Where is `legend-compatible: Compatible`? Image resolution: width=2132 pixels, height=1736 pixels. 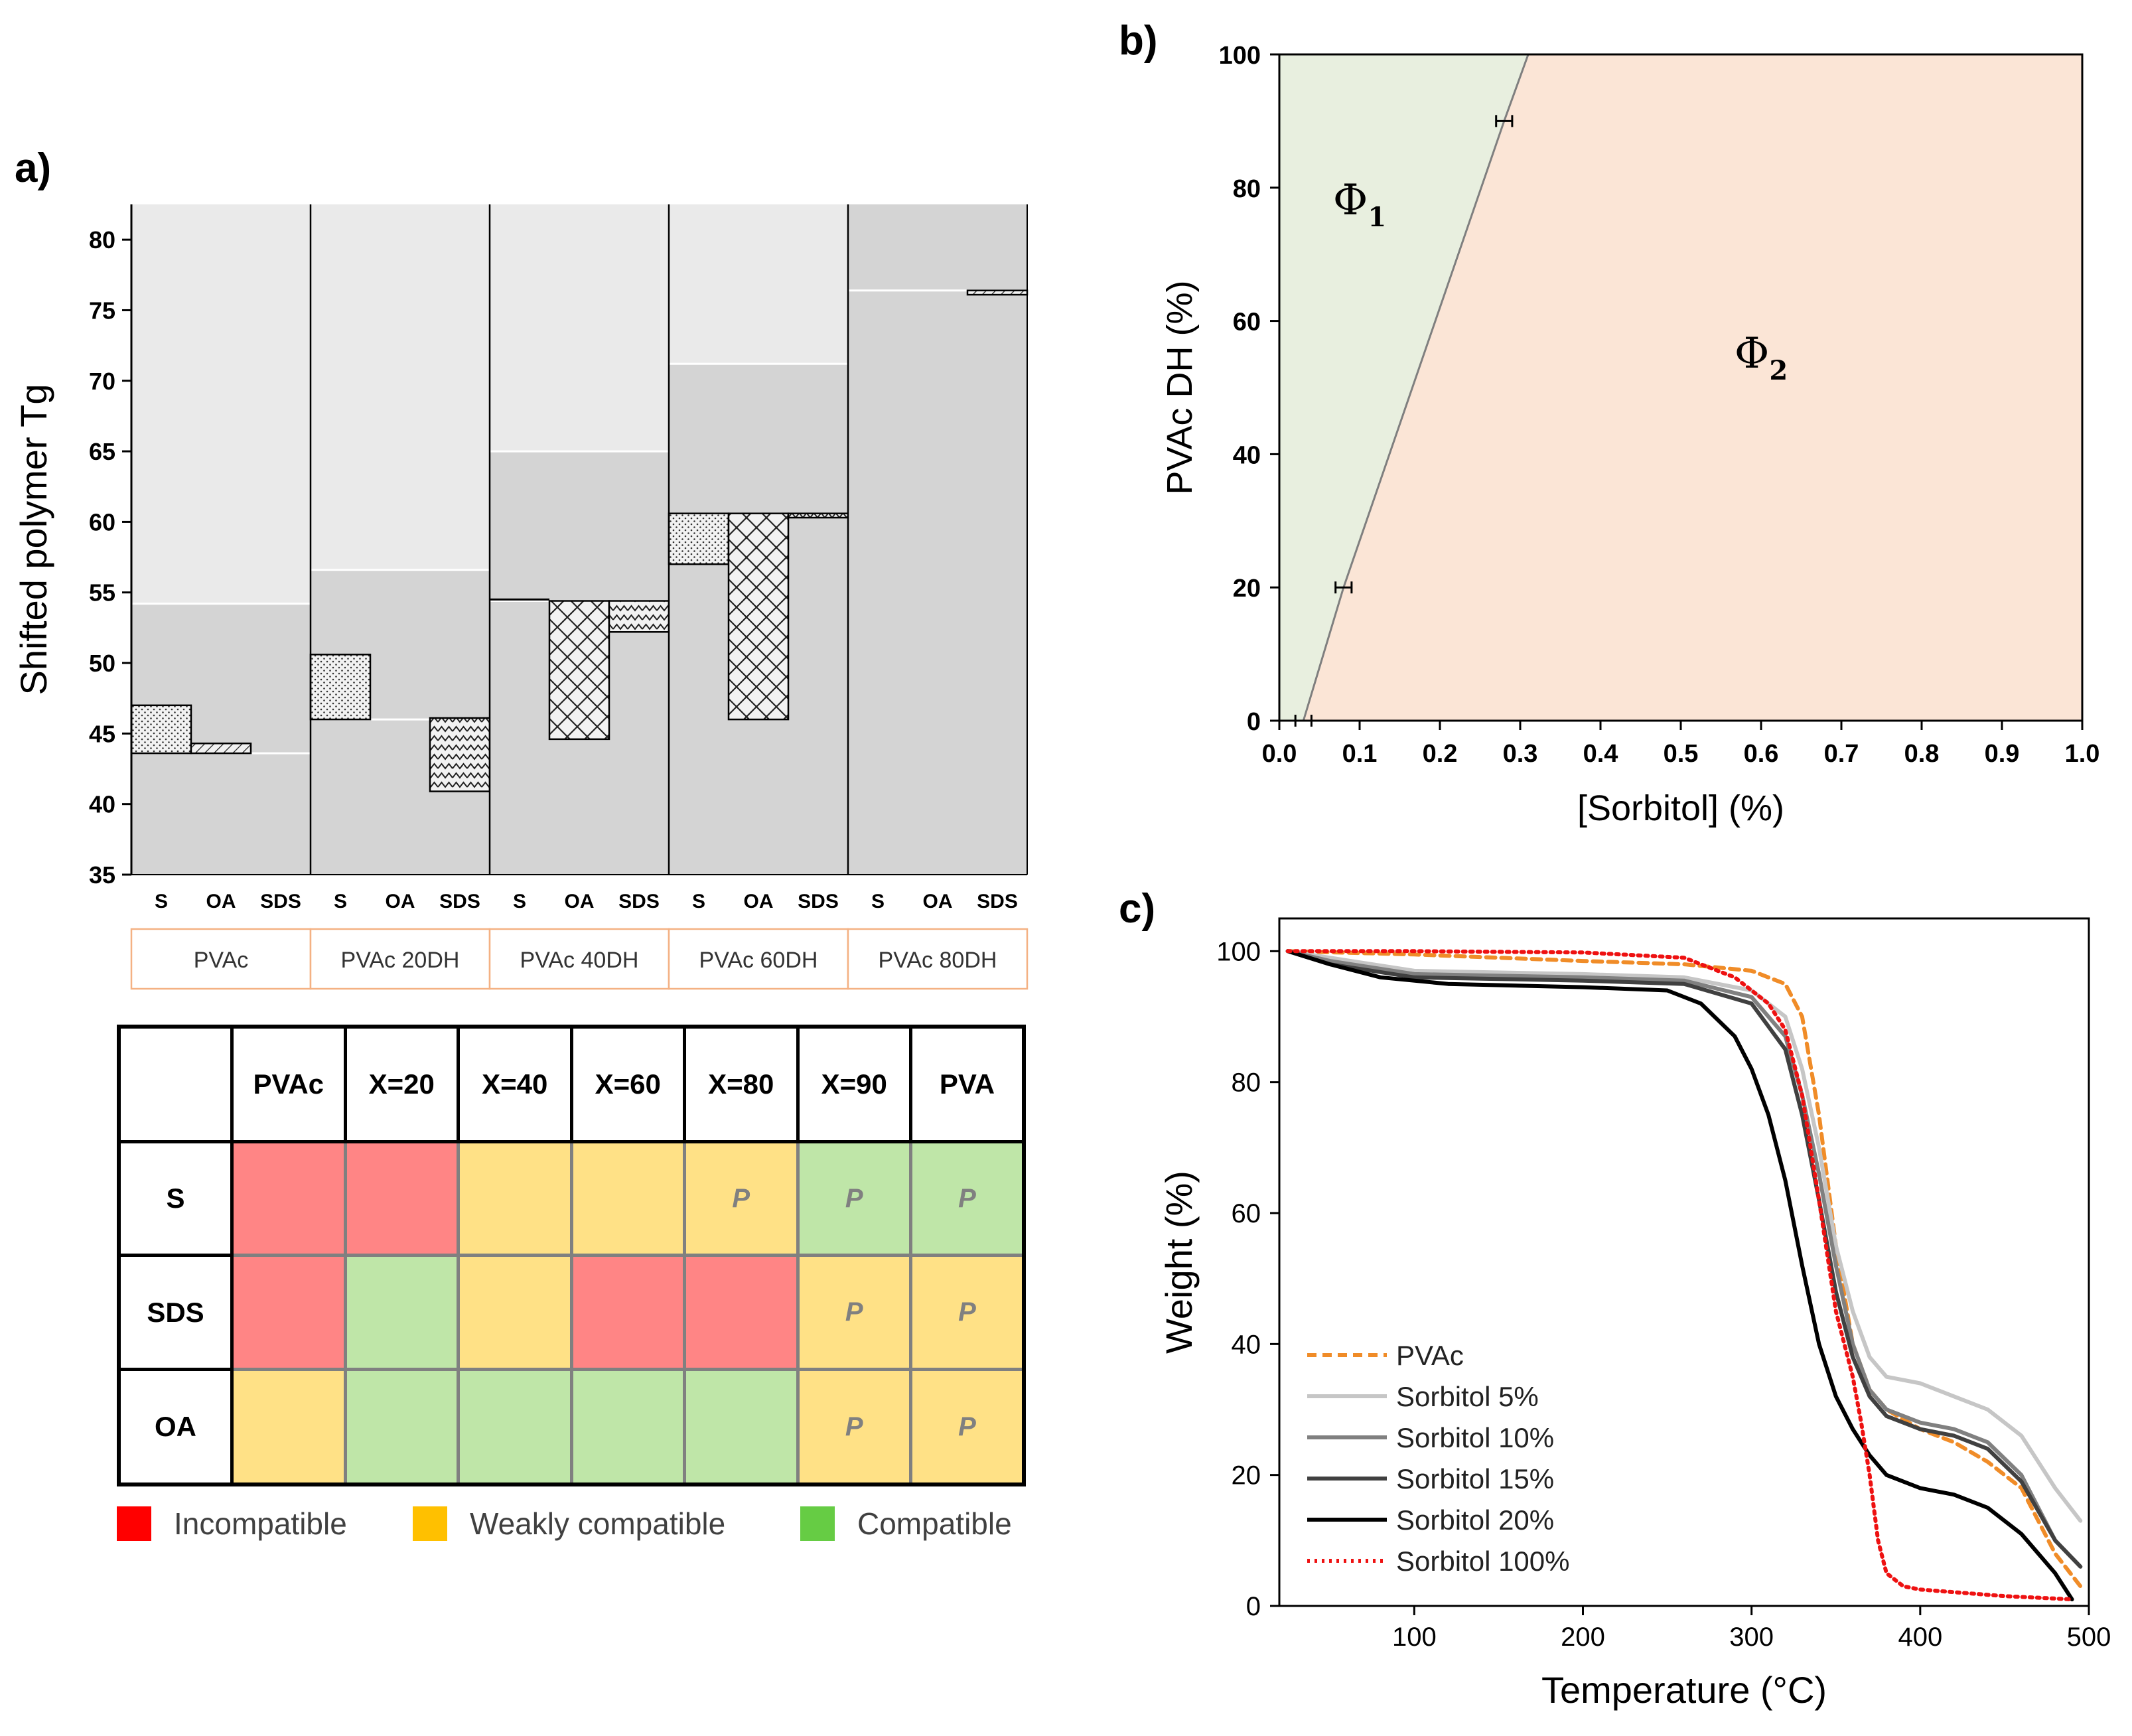 legend-compatible: Compatible is located at coordinates (906, 1524).